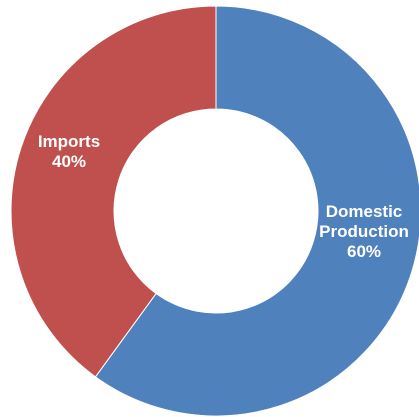 This screenshot has height=417, width=419. I want to click on slice-label-0: Domestic Production 60%, so click(364, 231).